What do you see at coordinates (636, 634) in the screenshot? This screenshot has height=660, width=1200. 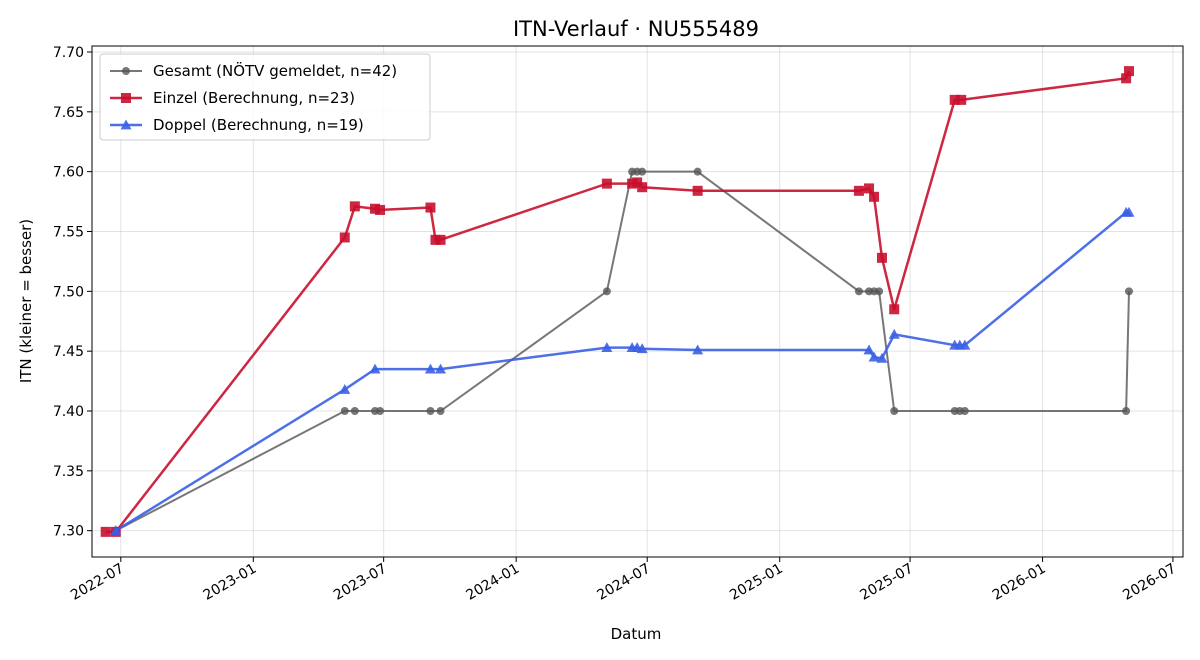 I see `x-axis-label: Datum` at bounding box center [636, 634].